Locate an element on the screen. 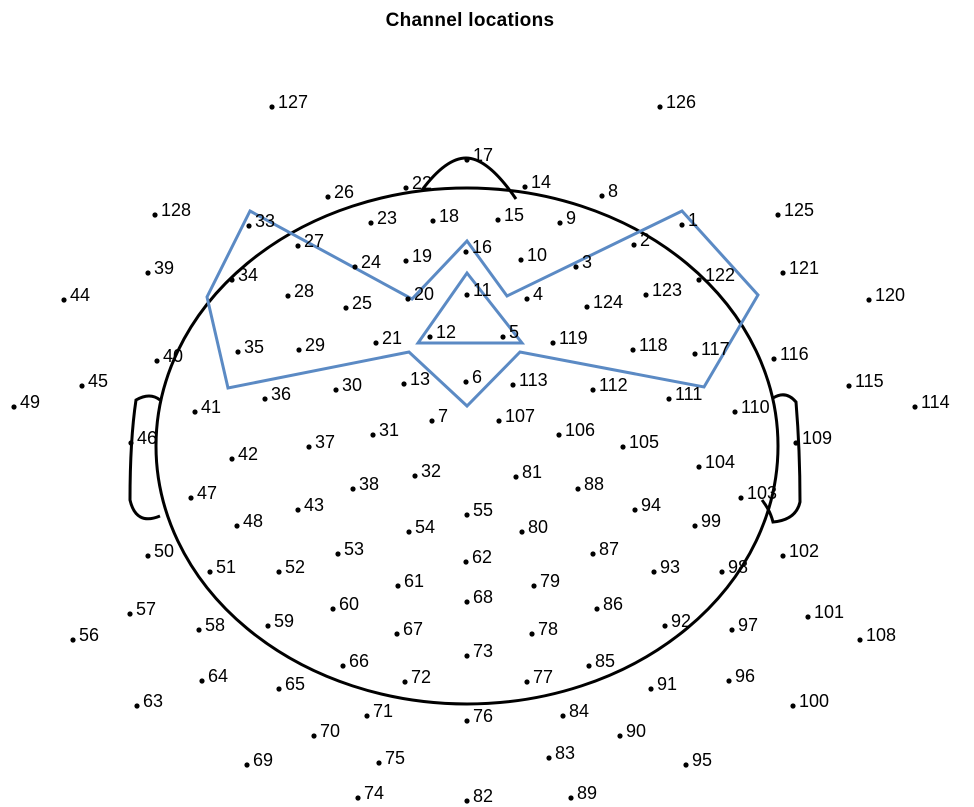  channel-103: 103 is located at coordinates (757, 493).